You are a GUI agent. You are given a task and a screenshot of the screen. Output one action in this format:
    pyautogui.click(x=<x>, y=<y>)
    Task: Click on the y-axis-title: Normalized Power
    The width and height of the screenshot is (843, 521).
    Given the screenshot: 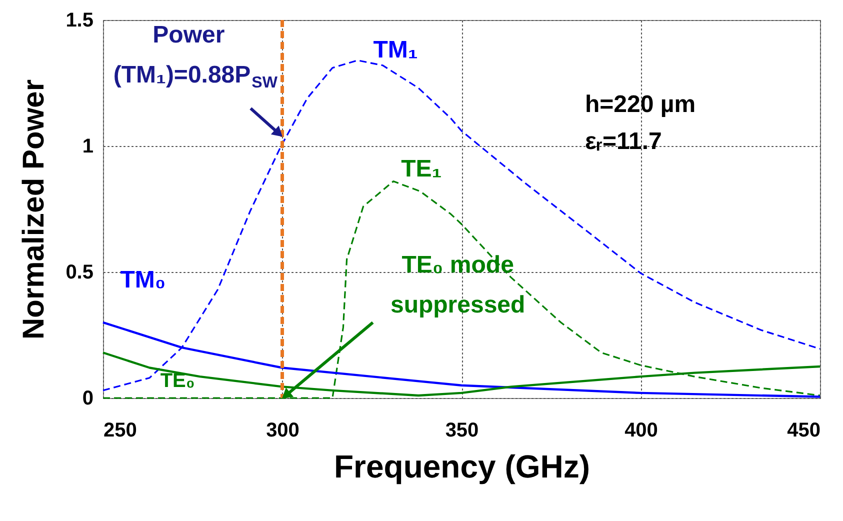 What is the action you would take?
    pyautogui.click(x=34, y=209)
    